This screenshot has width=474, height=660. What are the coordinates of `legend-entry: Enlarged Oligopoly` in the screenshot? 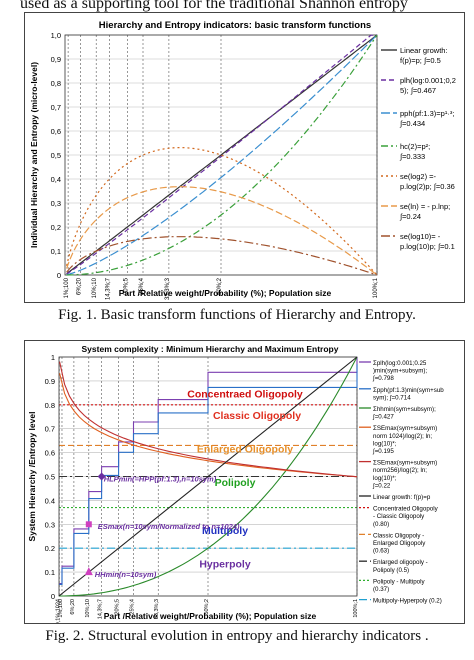 It's located at (399, 543).